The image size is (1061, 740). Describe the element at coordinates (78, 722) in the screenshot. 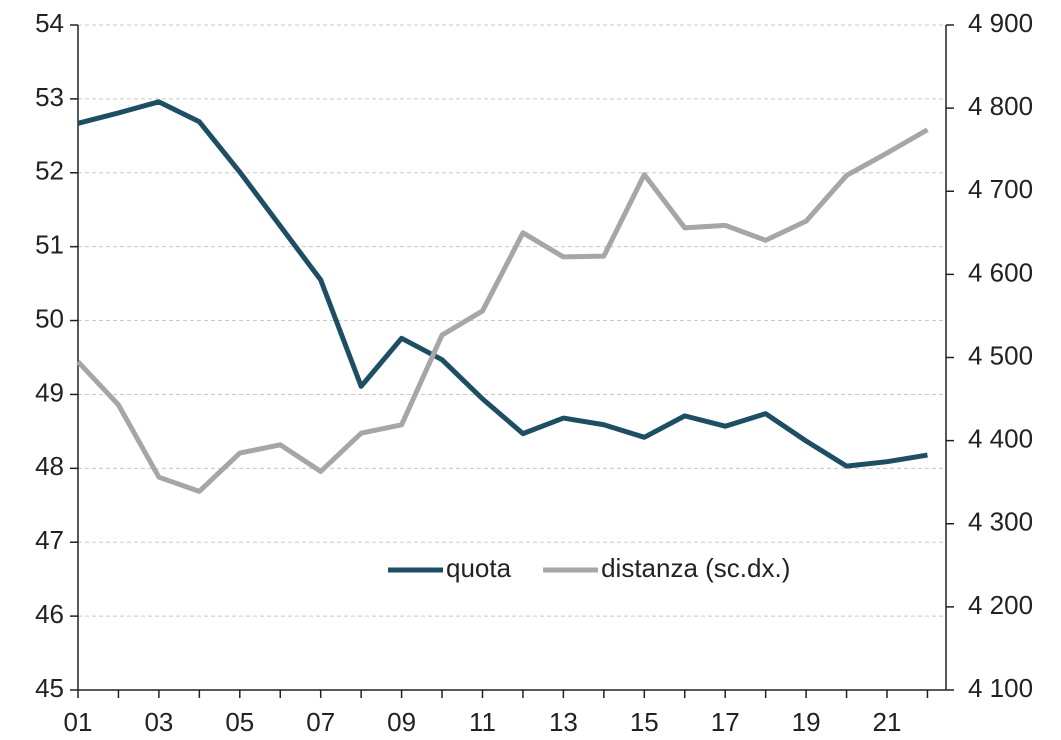

I see `x-tick-label: 01` at that location.